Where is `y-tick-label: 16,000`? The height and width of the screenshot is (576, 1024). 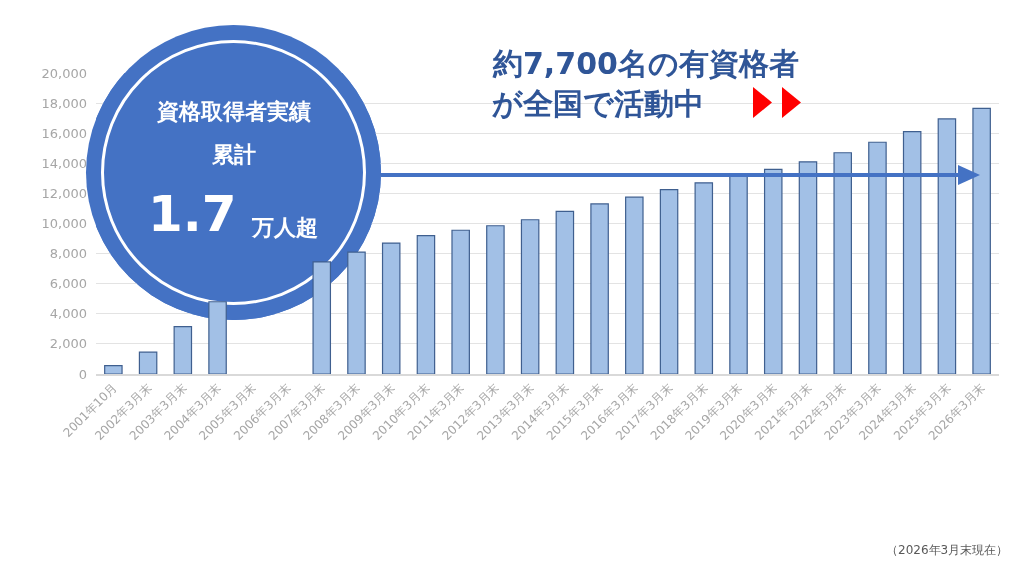
y-tick-label: 16,000 is located at coordinates (64, 133).